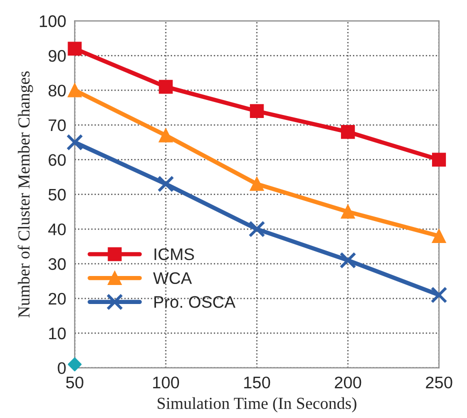 Image resolution: width=467 pixels, height=418 pixels. Describe the element at coordinates (57, 229) in the screenshot. I see `y-tick-label: 40` at that location.